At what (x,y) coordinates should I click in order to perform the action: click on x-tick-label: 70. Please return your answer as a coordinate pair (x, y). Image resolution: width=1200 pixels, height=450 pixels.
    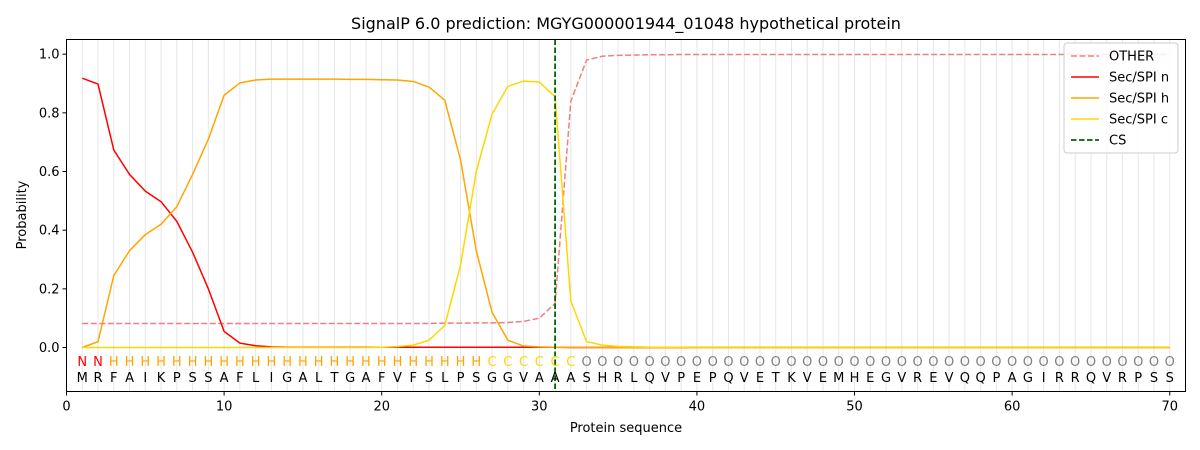
    Looking at the image, I should click on (1169, 407).